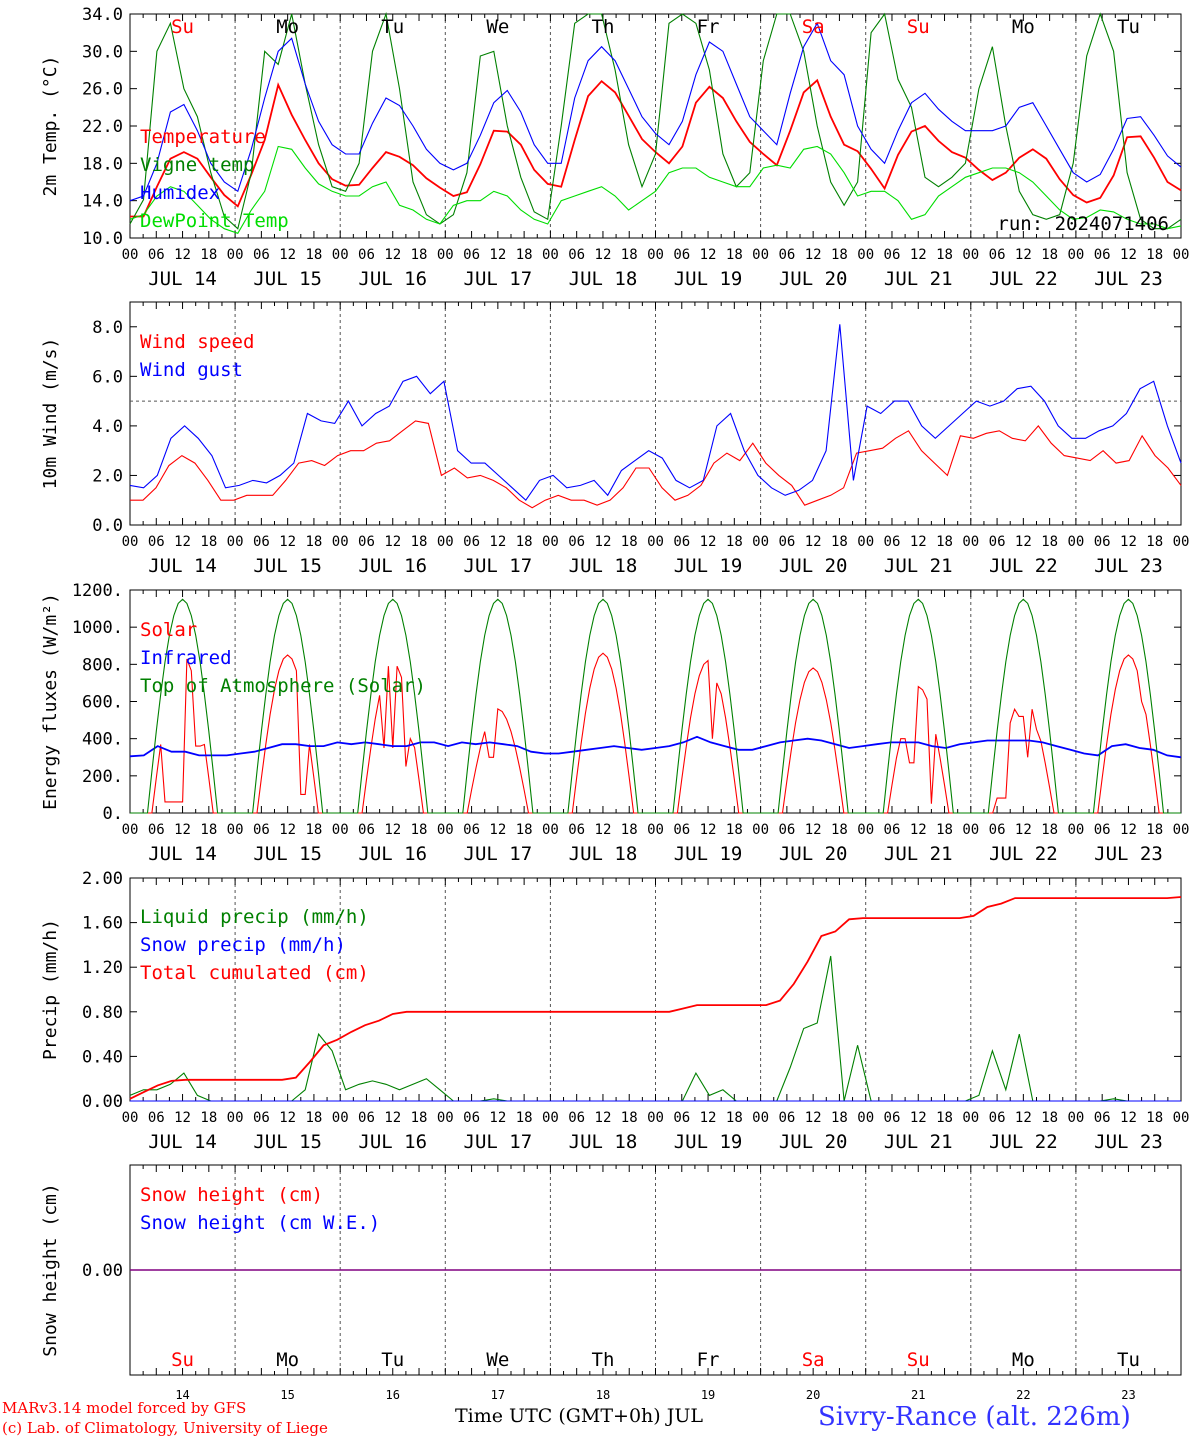  Describe the element at coordinates (392, 1360) in the screenshot. I see `weekday-label: Tu` at that location.